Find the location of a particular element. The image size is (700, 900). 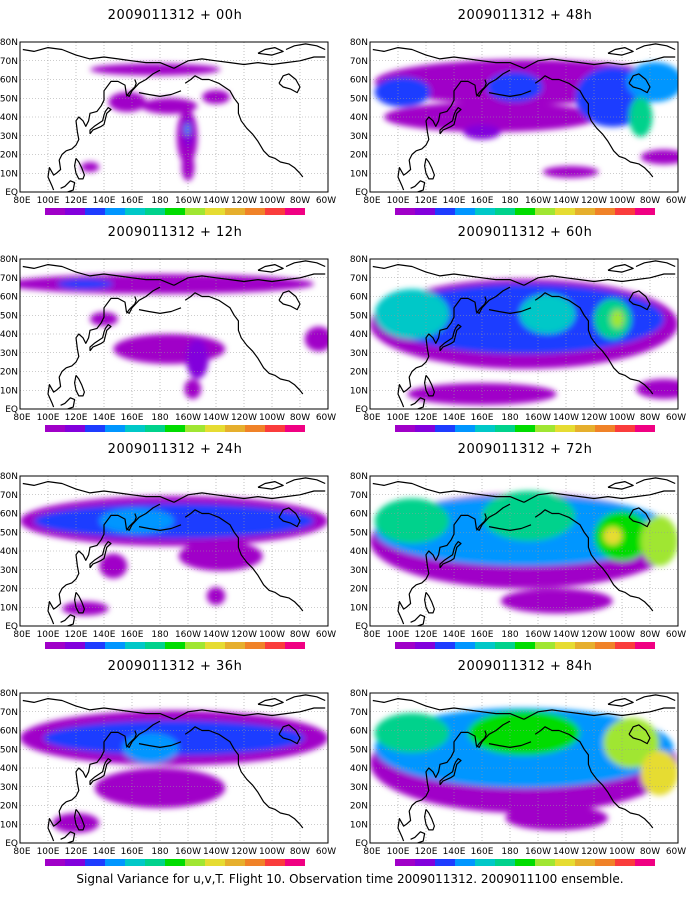

longitude-label: 120W is located at coordinates (244, 635).